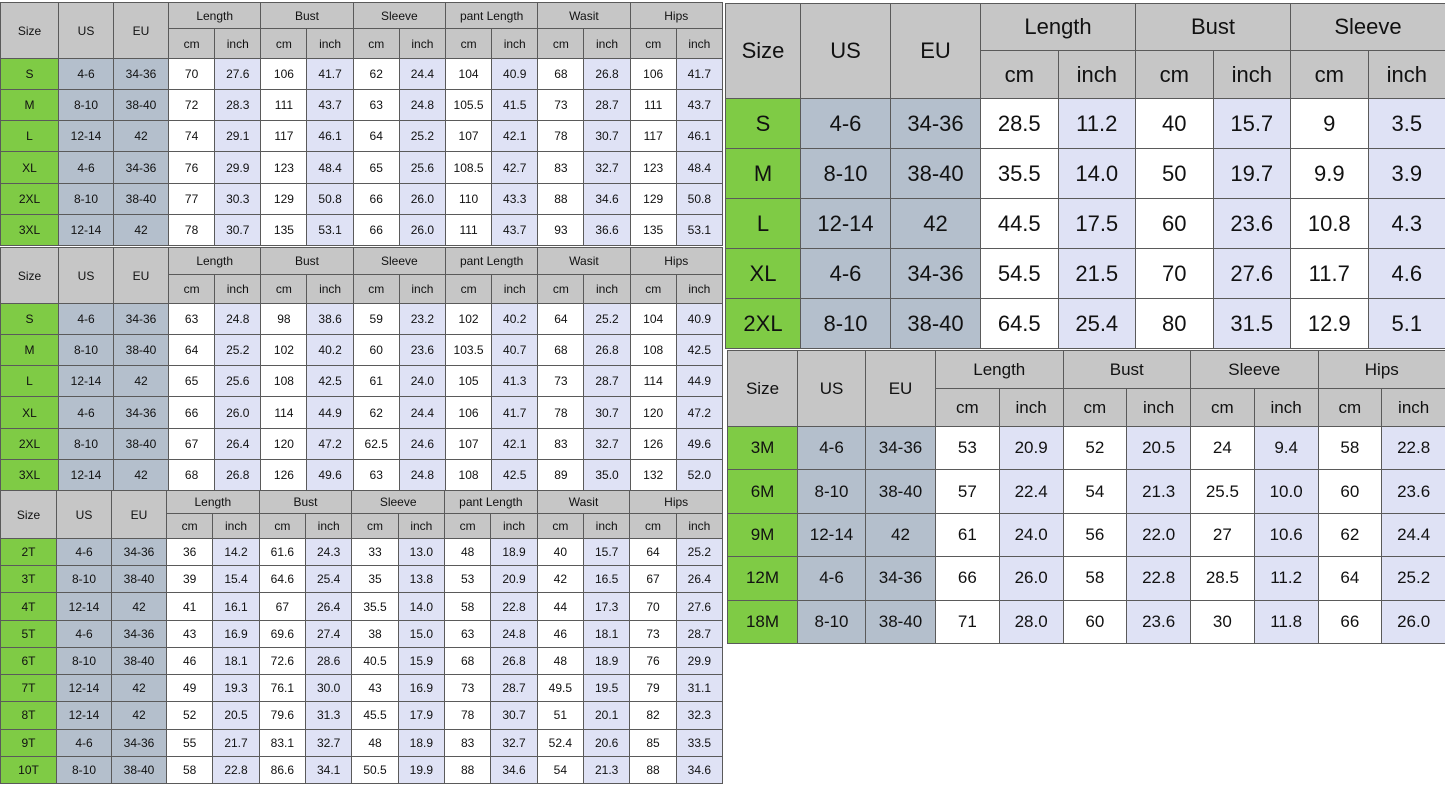 This screenshot has width=1445, height=785. I want to click on cell-inch: 48.4, so click(330, 167).